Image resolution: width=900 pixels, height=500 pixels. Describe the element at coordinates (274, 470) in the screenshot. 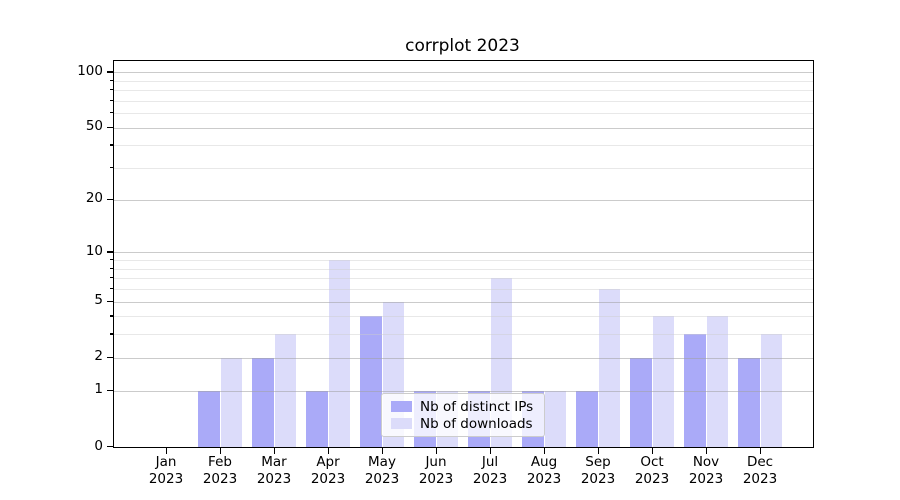

I see `x-tick-label: Mar 2023` at that location.